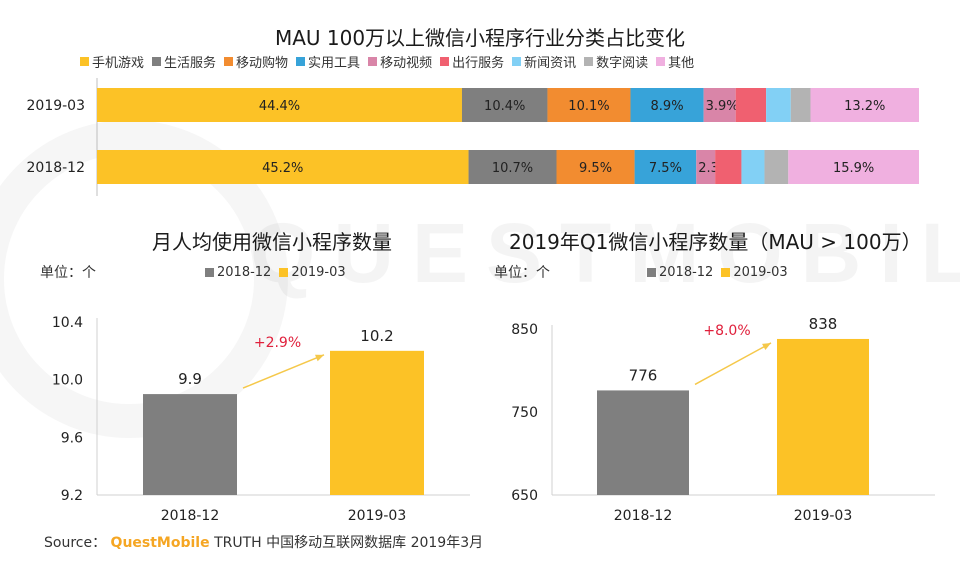 The width and height of the screenshot is (960, 564). Describe the element at coordinates (118, 63) in the screenshot. I see `chart1-legend-label: 手机游戏` at that location.